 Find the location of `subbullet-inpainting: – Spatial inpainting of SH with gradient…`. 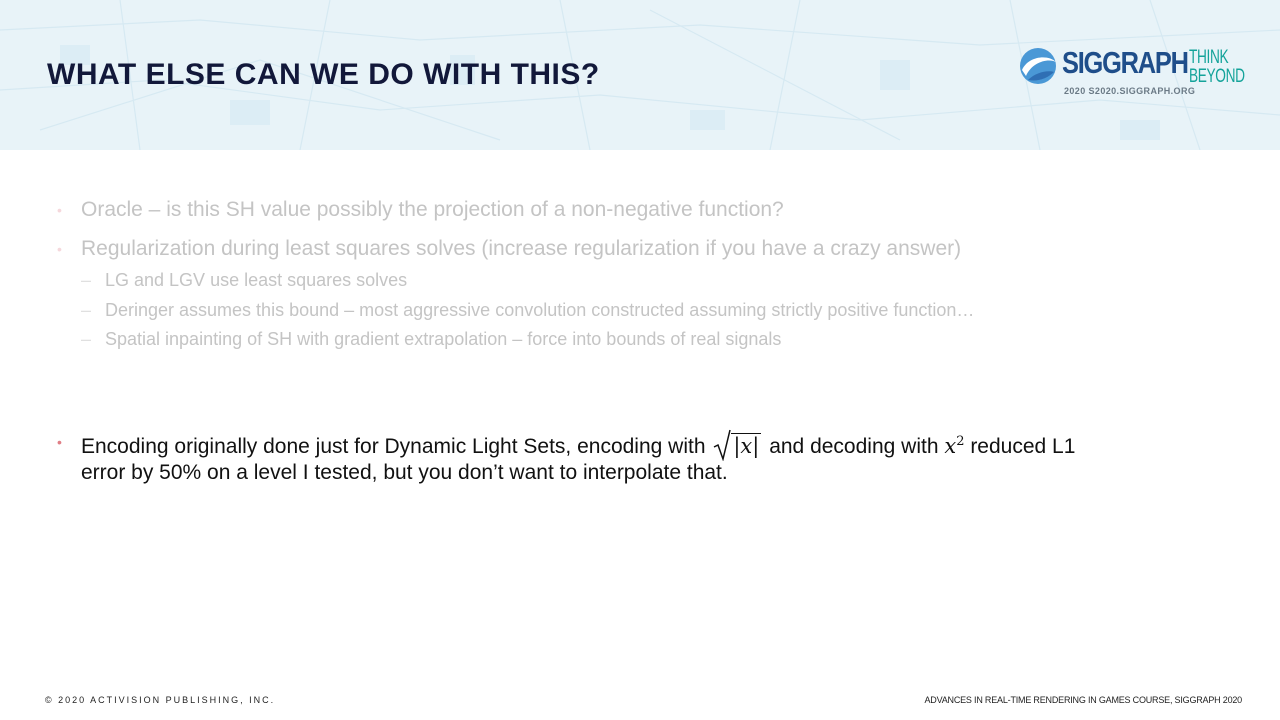

subbullet-inpainting: – Spatial inpainting of SH with gradient… is located at coordinates (431, 339).